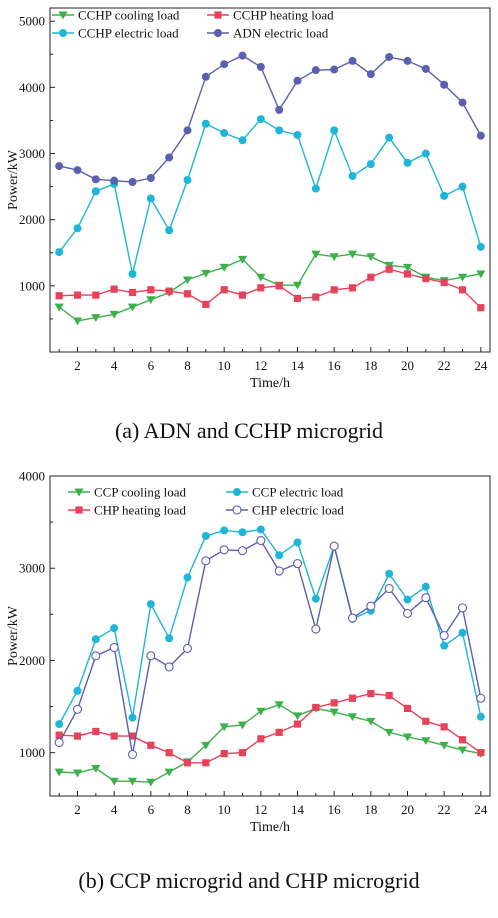  Describe the element at coordinates (407, 365) in the screenshot. I see `x-tick-label: 20` at that location.